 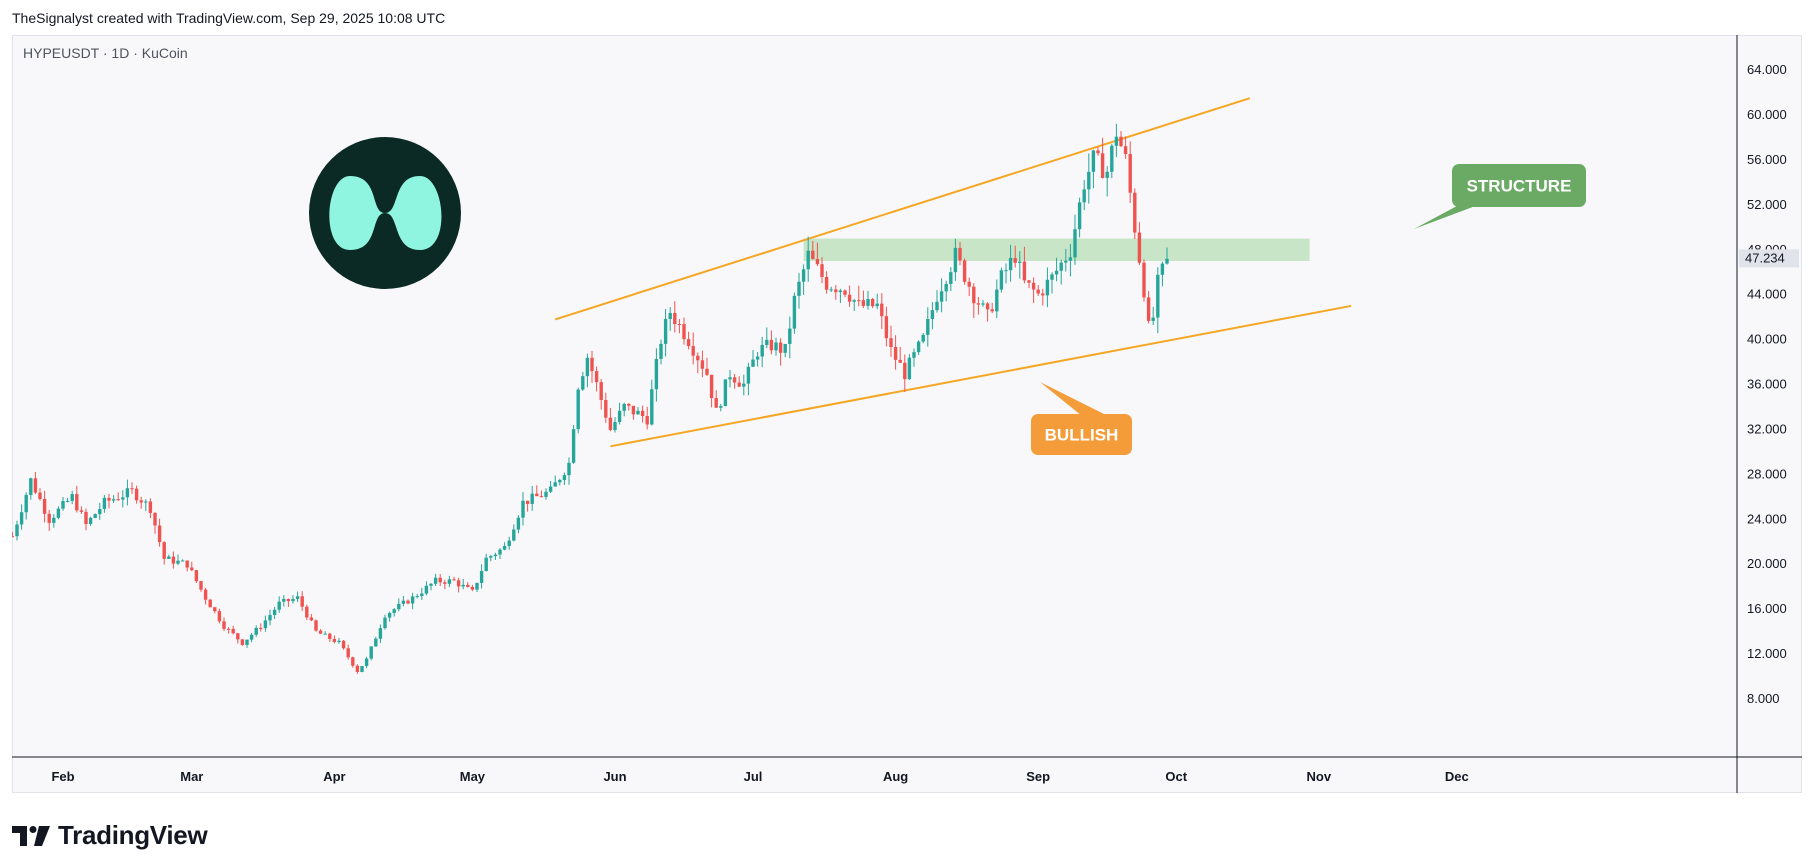 I want to click on tradingview-mark-icon, so click(x=31, y=835).